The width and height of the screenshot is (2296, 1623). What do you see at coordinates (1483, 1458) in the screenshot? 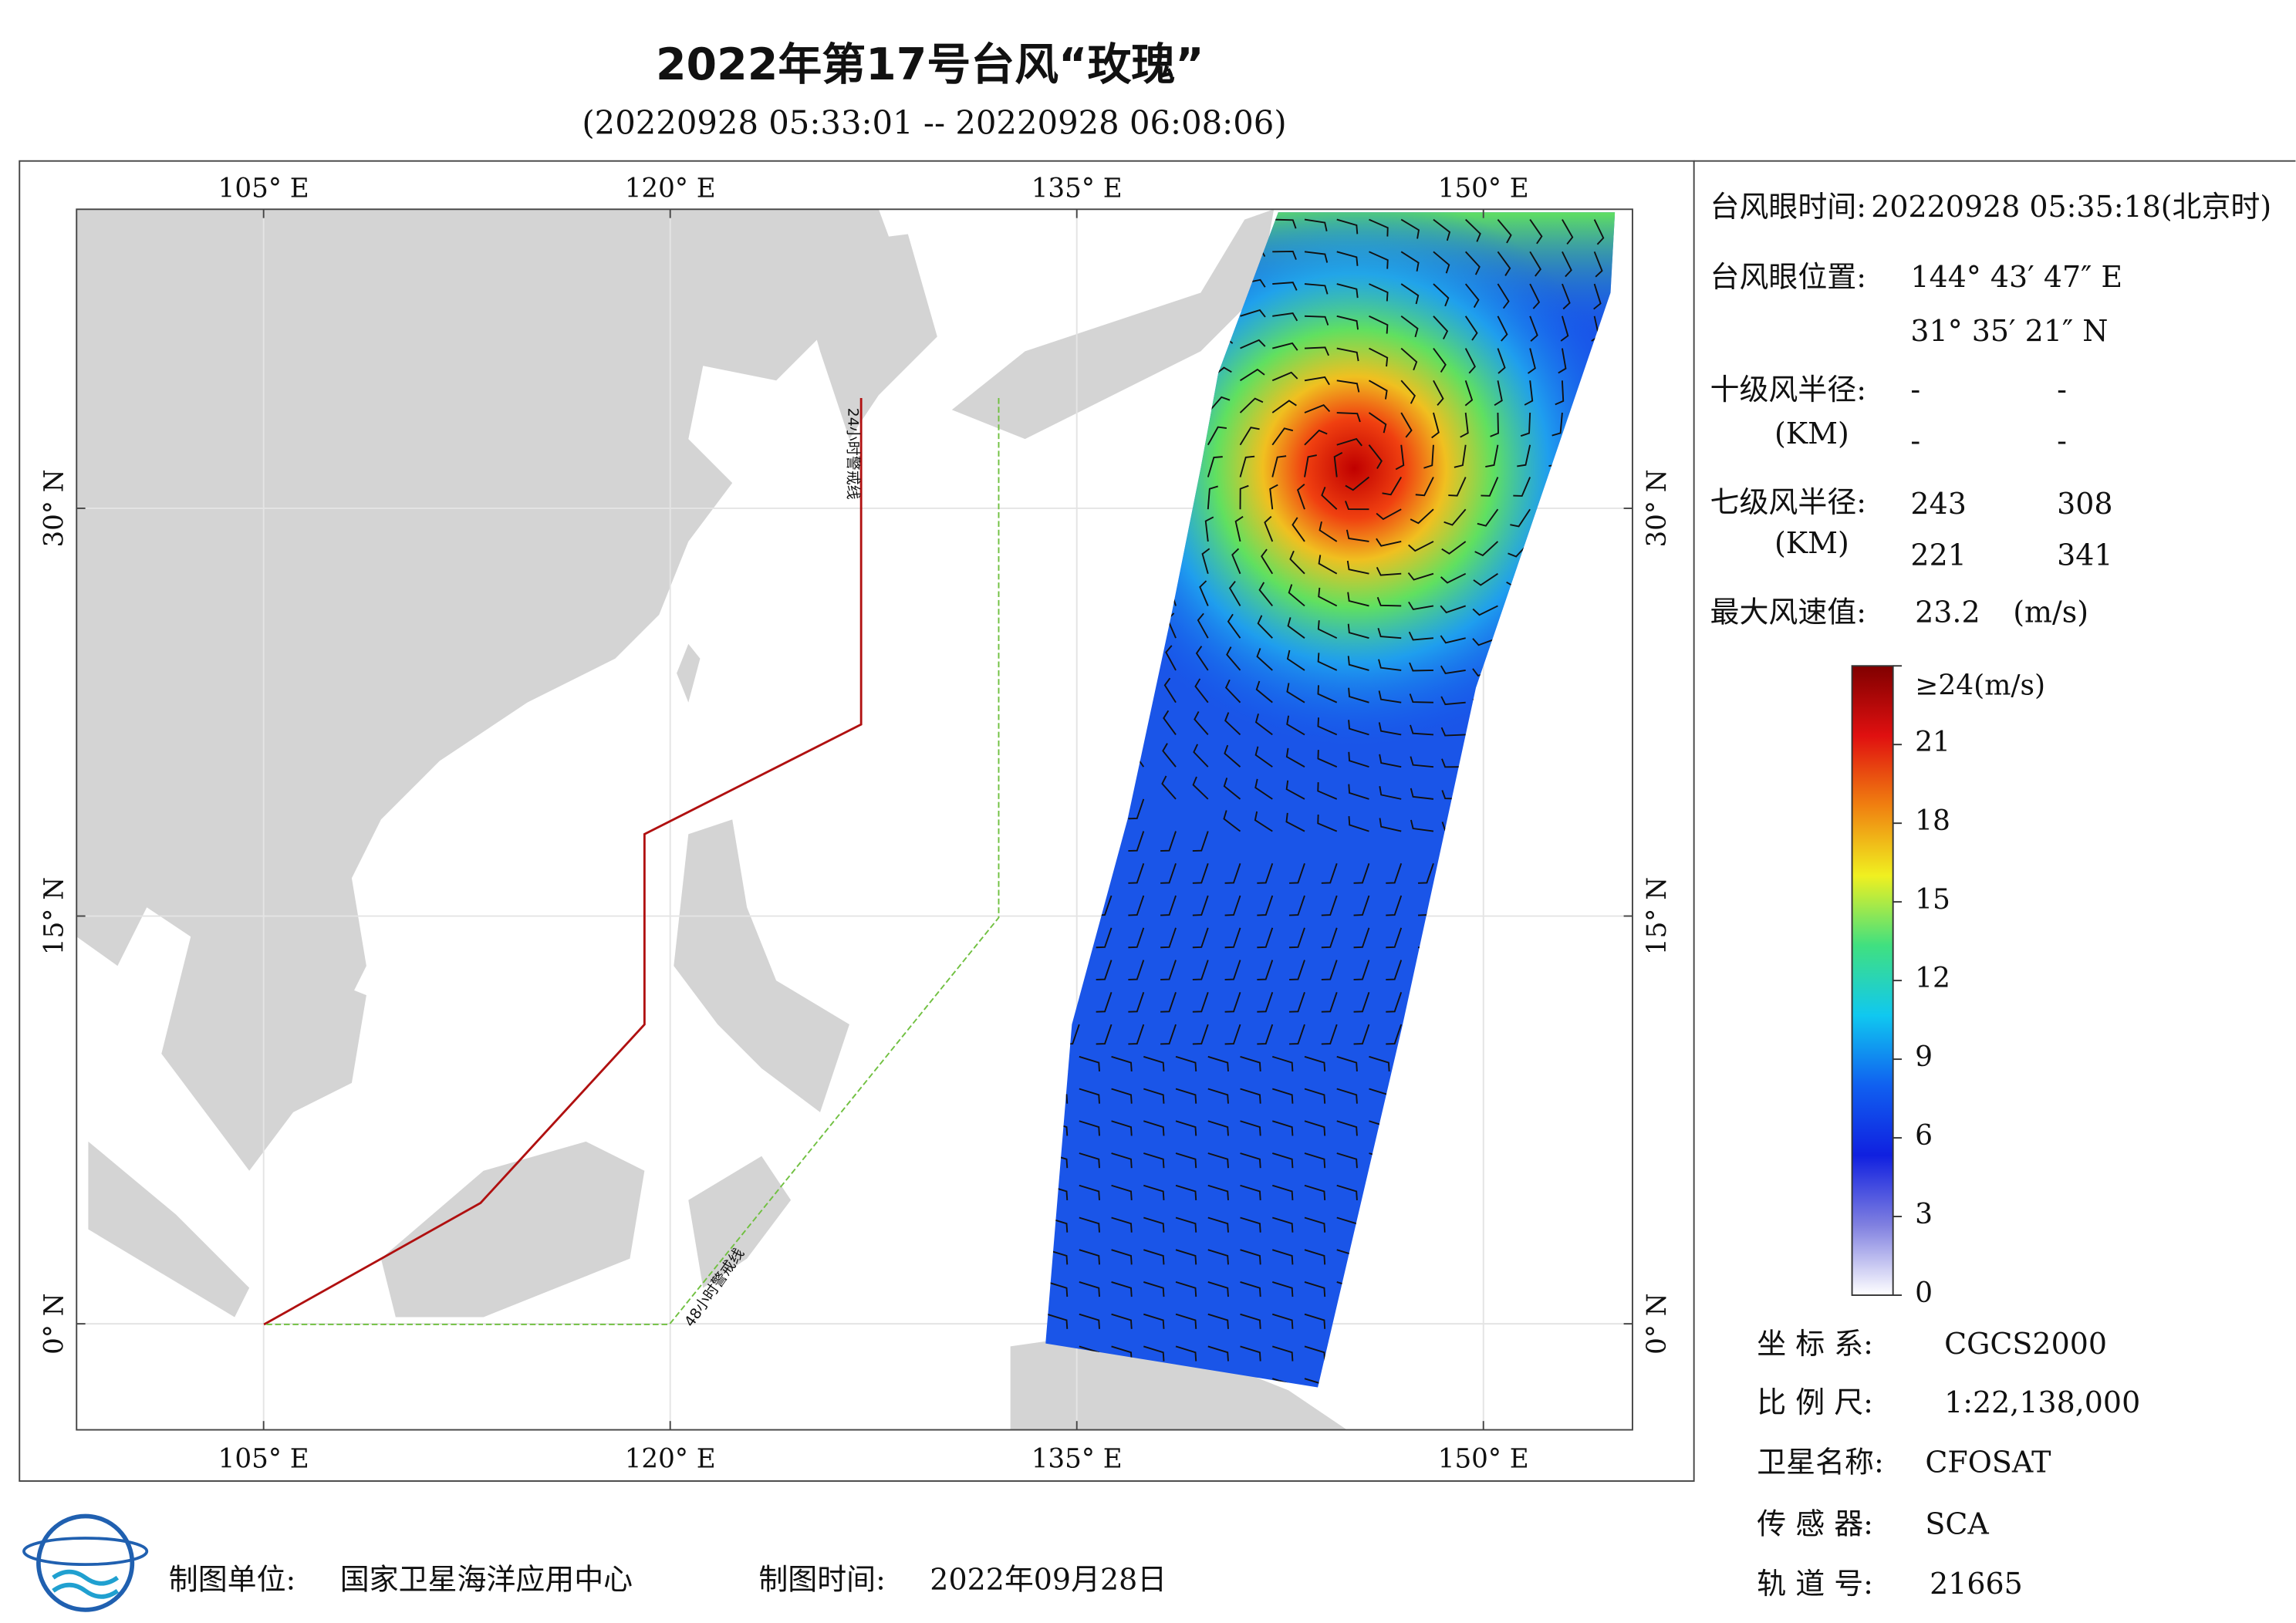
I see `x-tick-label: 150° E` at bounding box center [1483, 1458].